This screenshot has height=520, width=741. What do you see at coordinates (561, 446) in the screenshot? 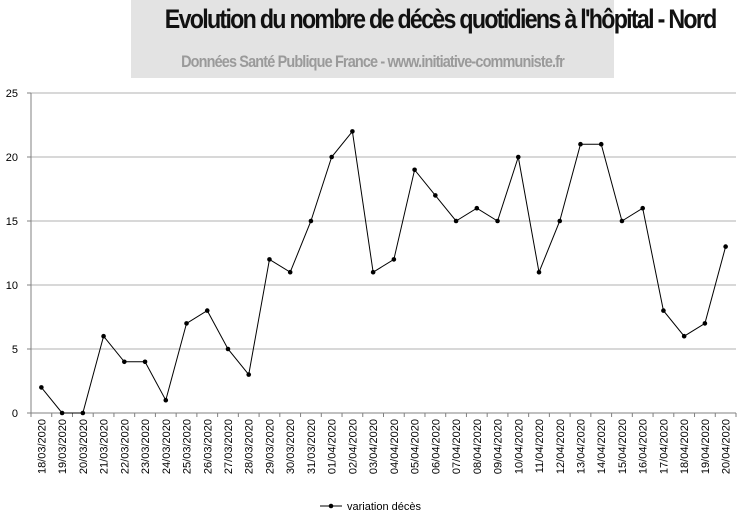
I see `x-tick-label: 12/04/2020` at bounding box center [561, 446].